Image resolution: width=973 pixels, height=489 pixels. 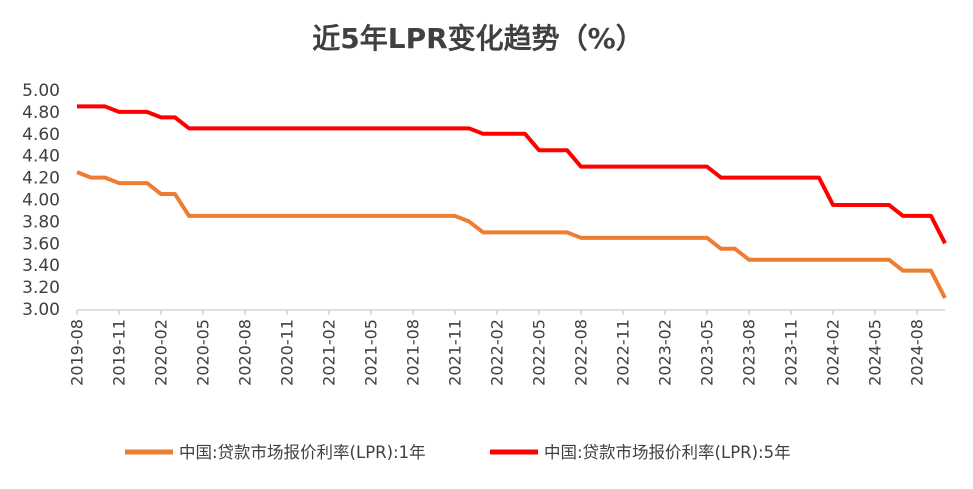 What do you see at coordinates (161, 352) in the screenshot?
I see `x-tick-label: 2020-02` at bounding box center [161, 352].